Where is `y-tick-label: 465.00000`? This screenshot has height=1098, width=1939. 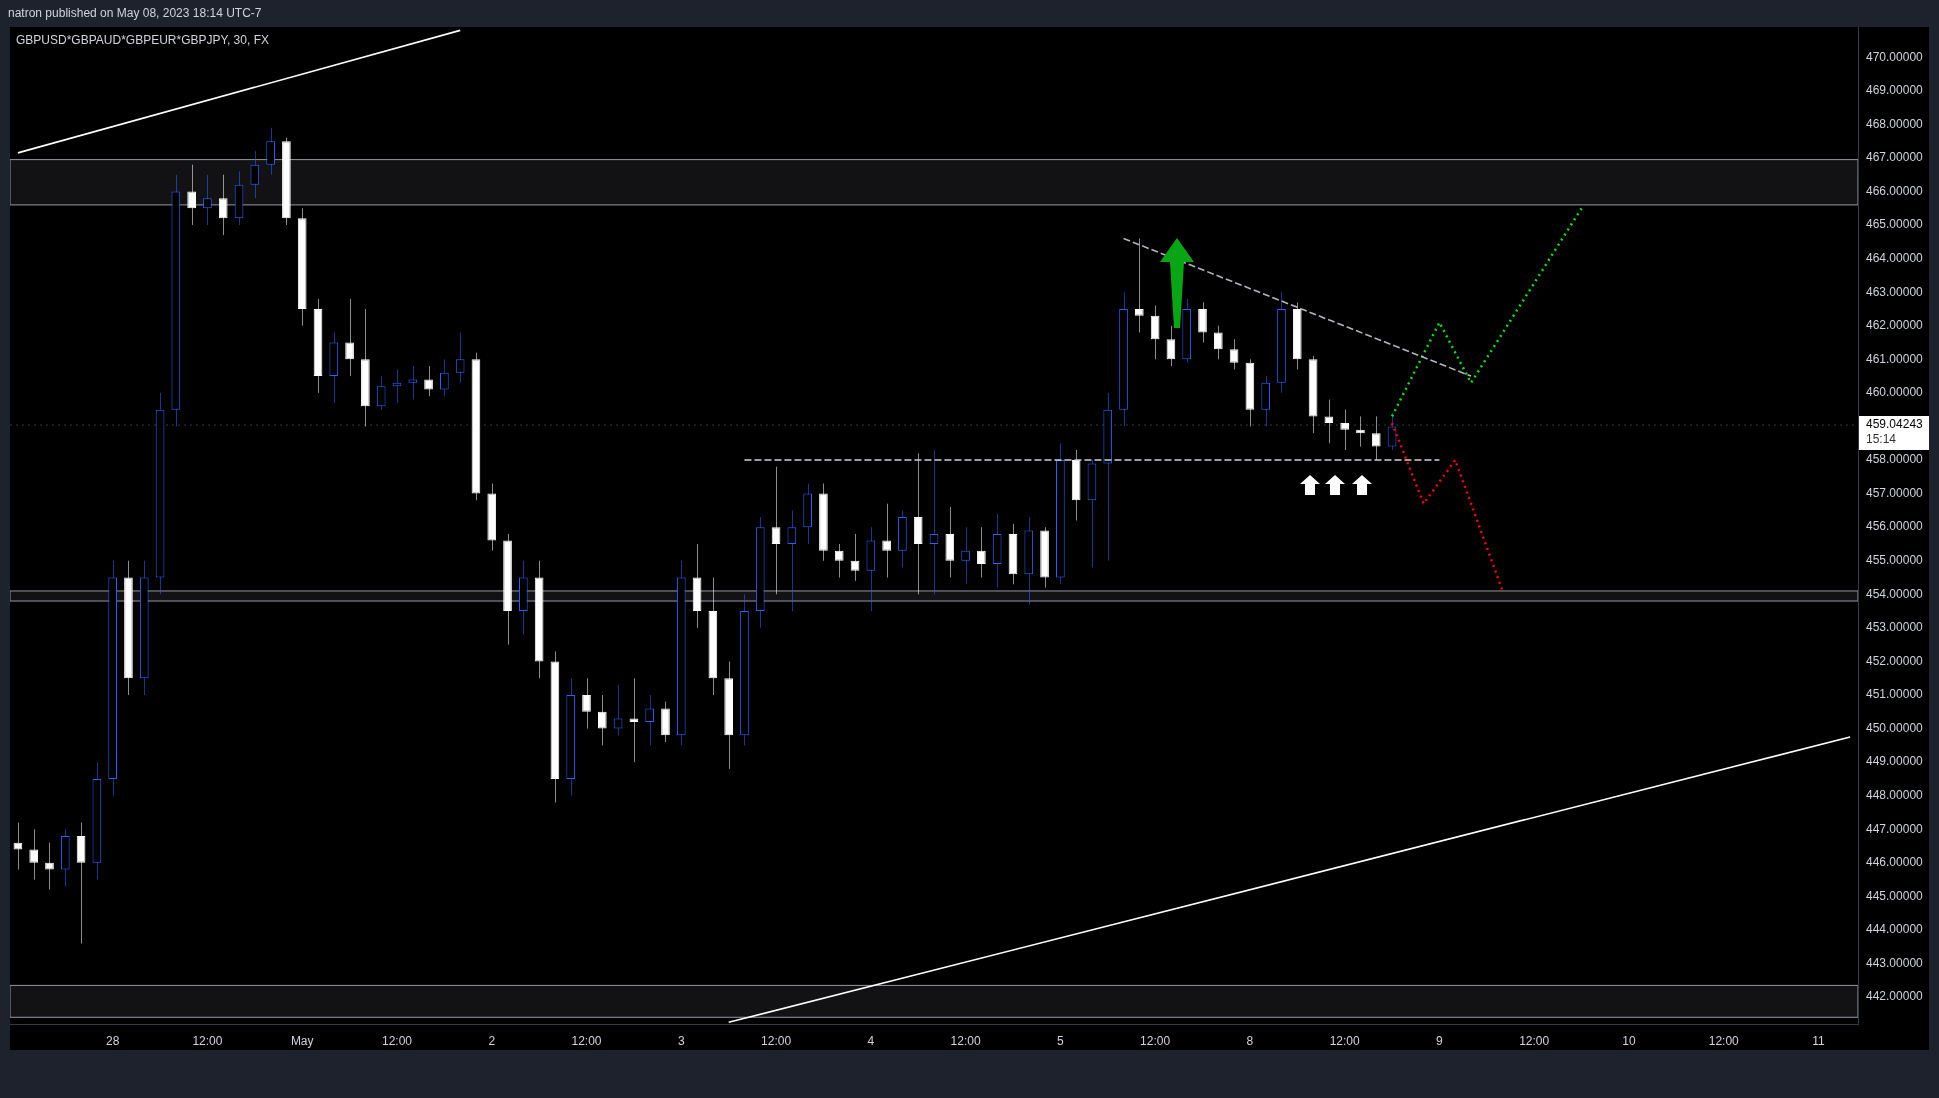
y-tick-label: 465.00000 is located at coordinates (1895, 224).